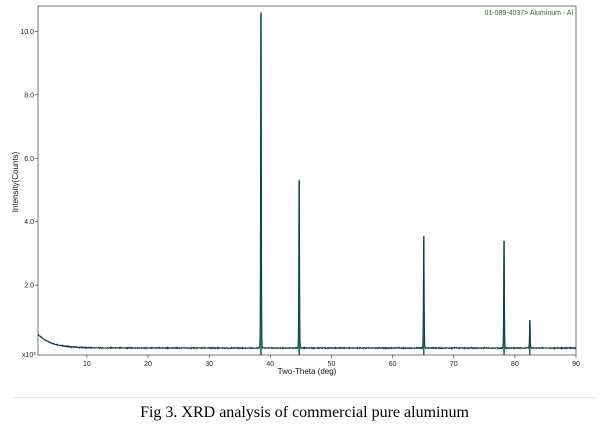  What do you see at coordinates (528, 13) in the screenshot?
I see `reference-label: 01-089-4037> Aluminum - Al` at bounding box center [528, 13].